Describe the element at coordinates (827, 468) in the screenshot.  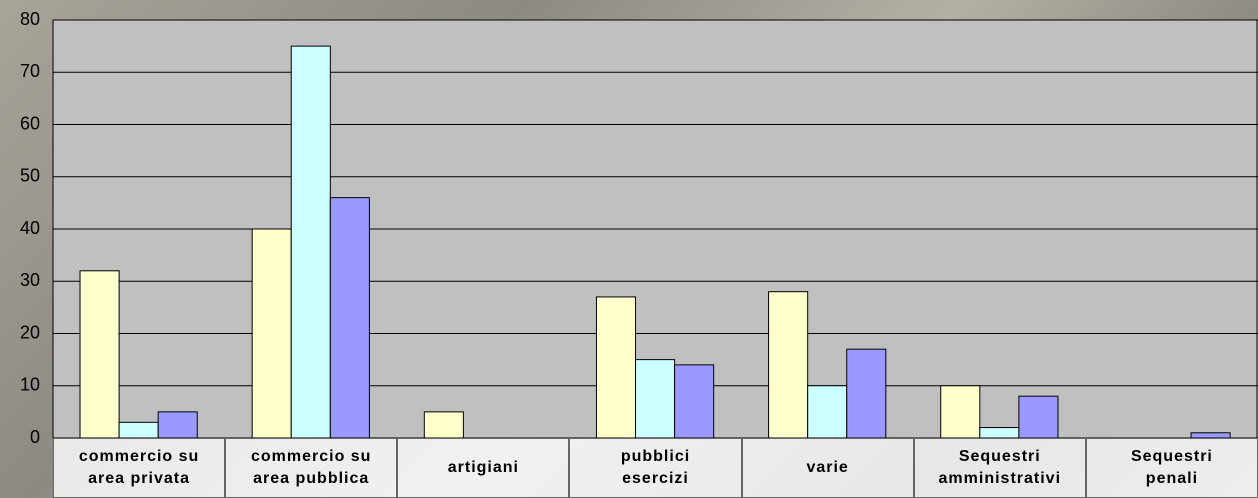
I see `x-tick-label: varie` at that location.